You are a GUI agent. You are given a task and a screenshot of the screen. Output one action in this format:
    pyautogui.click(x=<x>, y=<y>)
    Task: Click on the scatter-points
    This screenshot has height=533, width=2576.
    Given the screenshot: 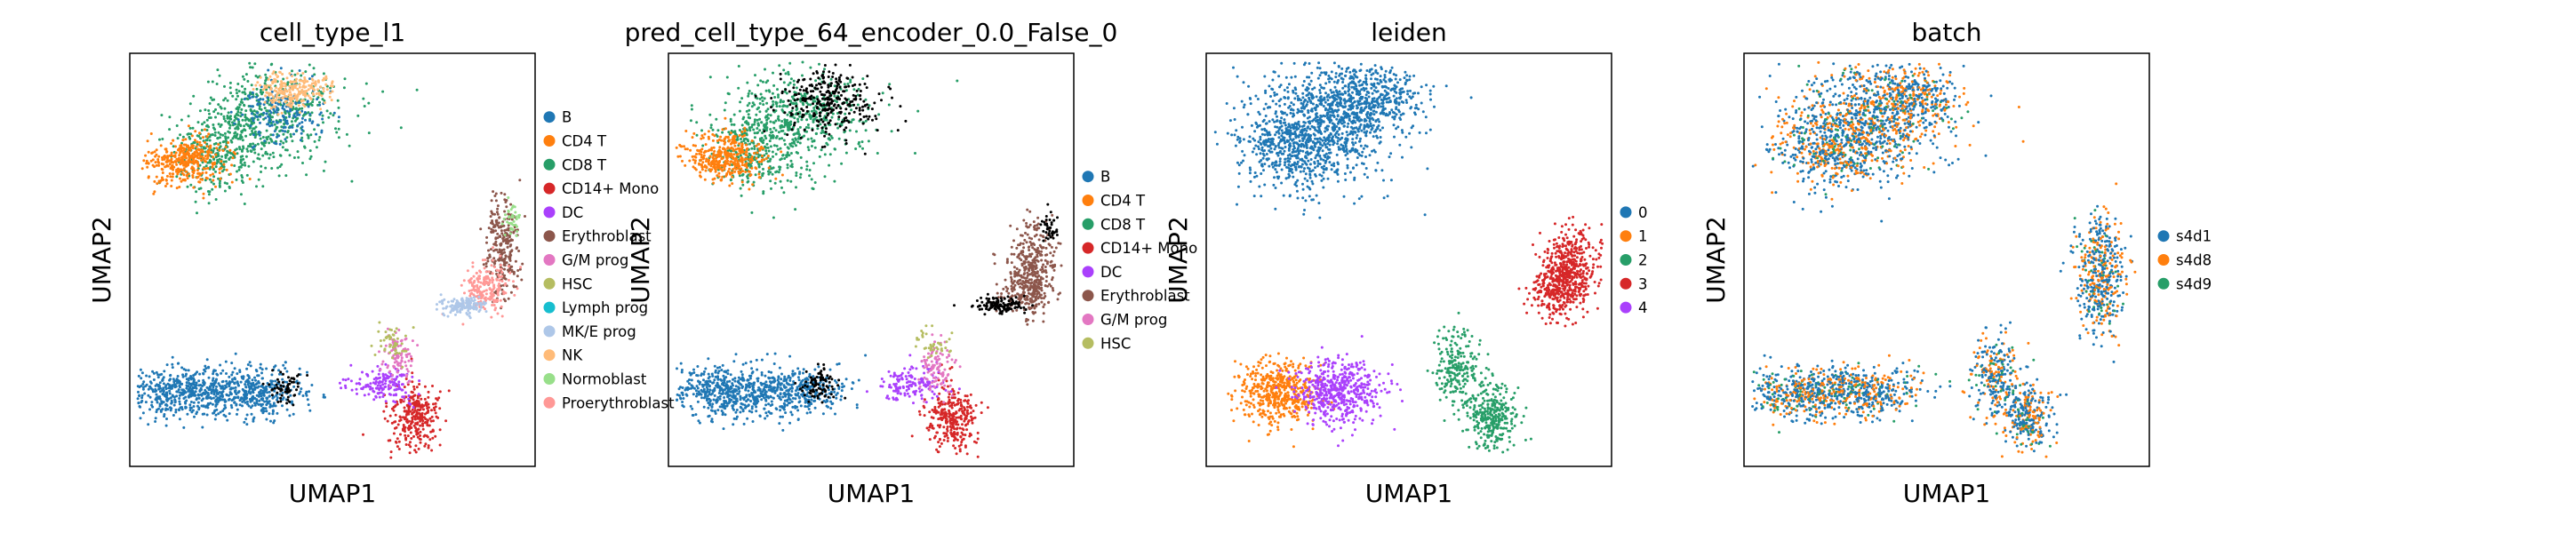 What is the action you would take?
    pyautogui.click(x=869, y=259)
    